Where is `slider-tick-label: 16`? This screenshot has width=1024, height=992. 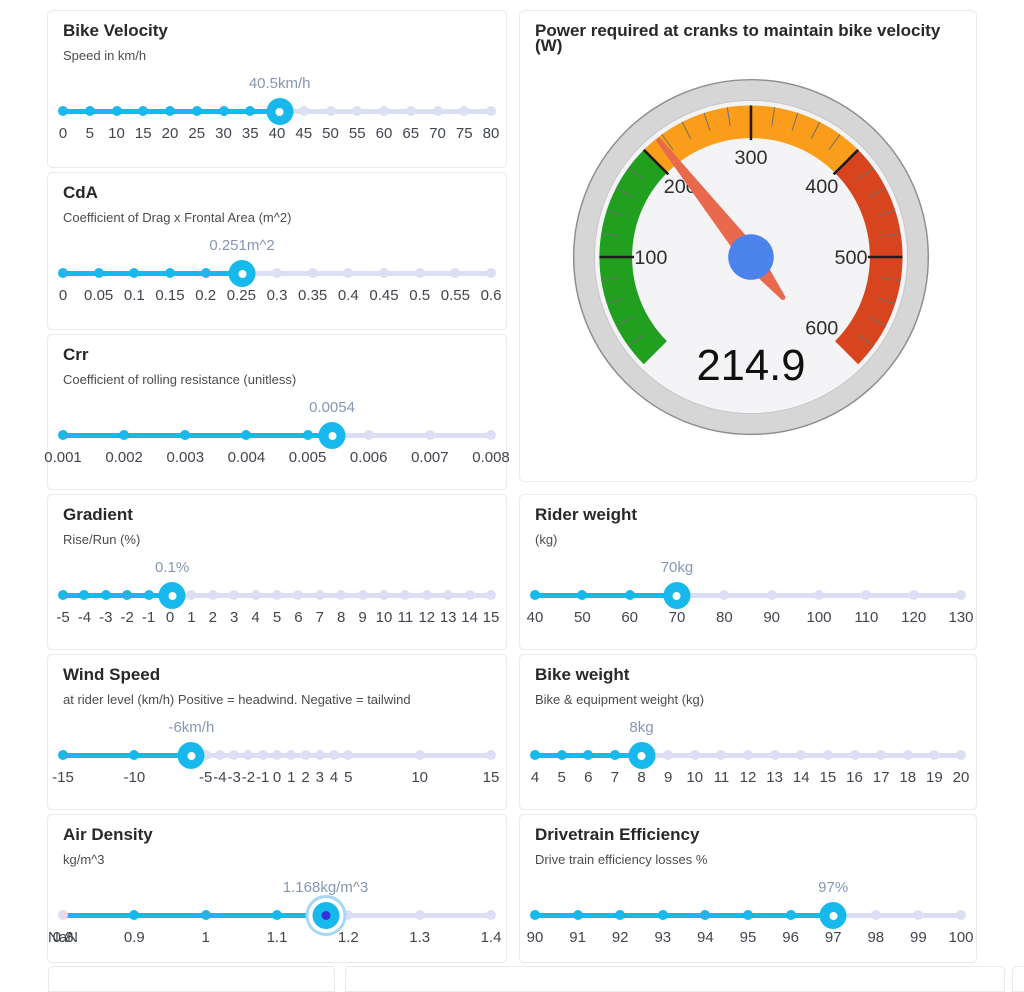 slider-tick-label: 16 is located at coordinates (854, 777).